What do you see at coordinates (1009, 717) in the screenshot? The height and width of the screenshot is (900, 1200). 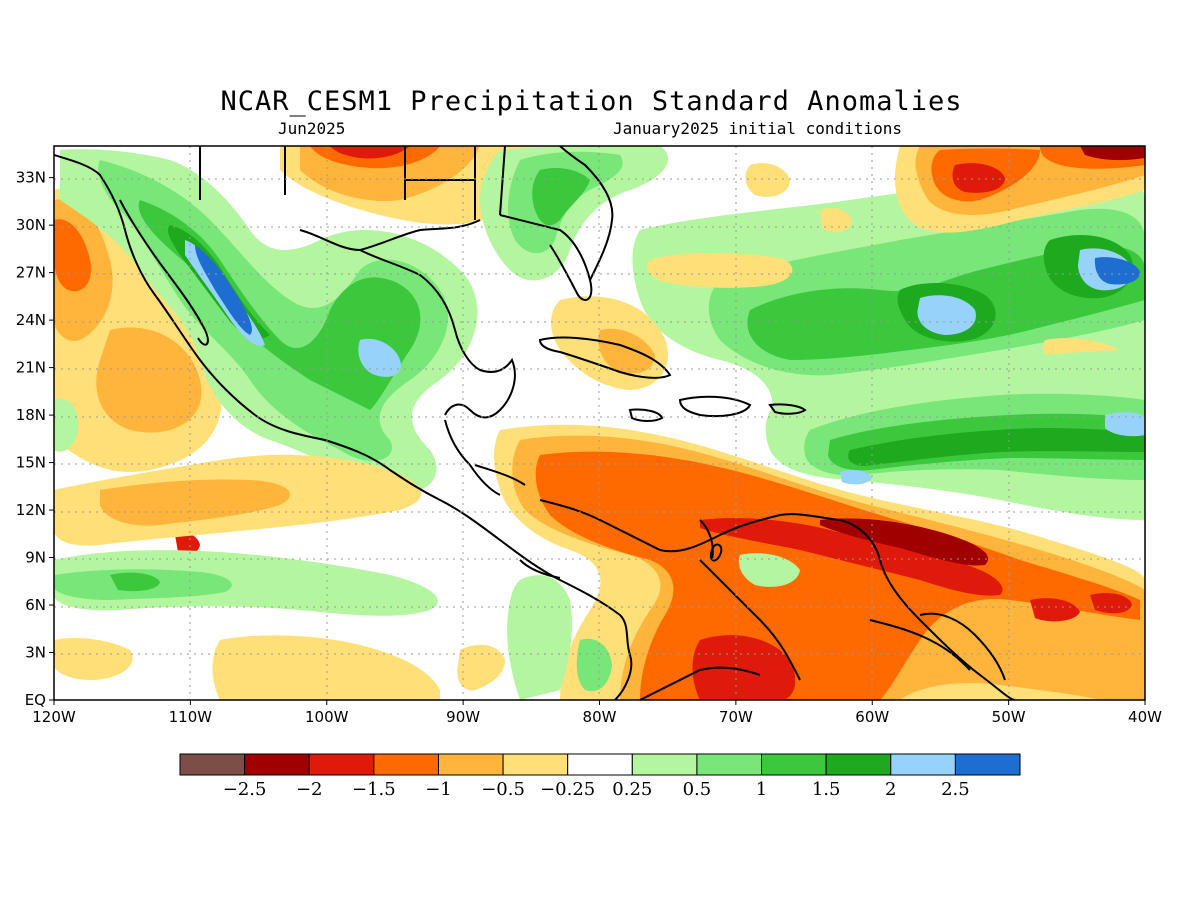 I see `lon-label: 50W` at bounding box center [1009, 717].